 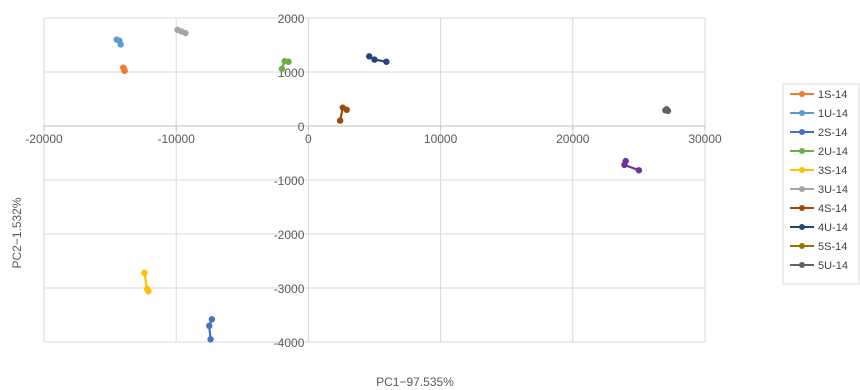 I want to click on legend-label: 4U-14, so click(x=833, y=228).